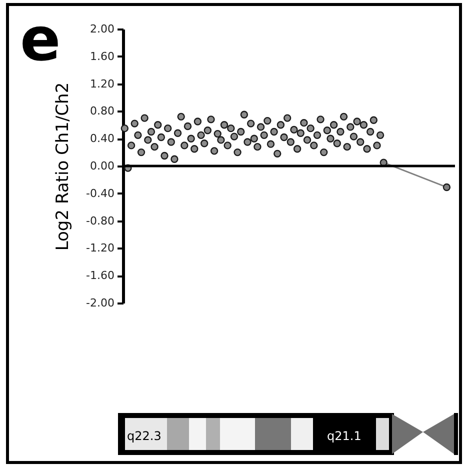 The height and width of the screenshot is (468, 468). I want to click on y-tick-label: 1.60, so click(102, 56).